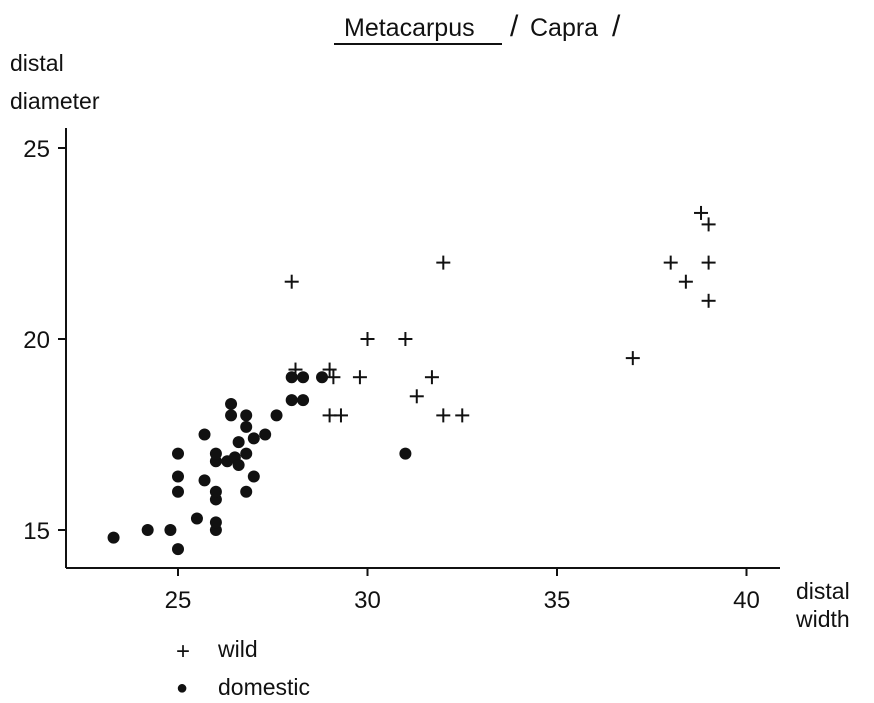 The height and width of the screenshot is (703, 874). What do you see at coordinates (823, 591) in the screenshot?
I see `x-axis-label-line1: distal` at bounding box center [823, 591].